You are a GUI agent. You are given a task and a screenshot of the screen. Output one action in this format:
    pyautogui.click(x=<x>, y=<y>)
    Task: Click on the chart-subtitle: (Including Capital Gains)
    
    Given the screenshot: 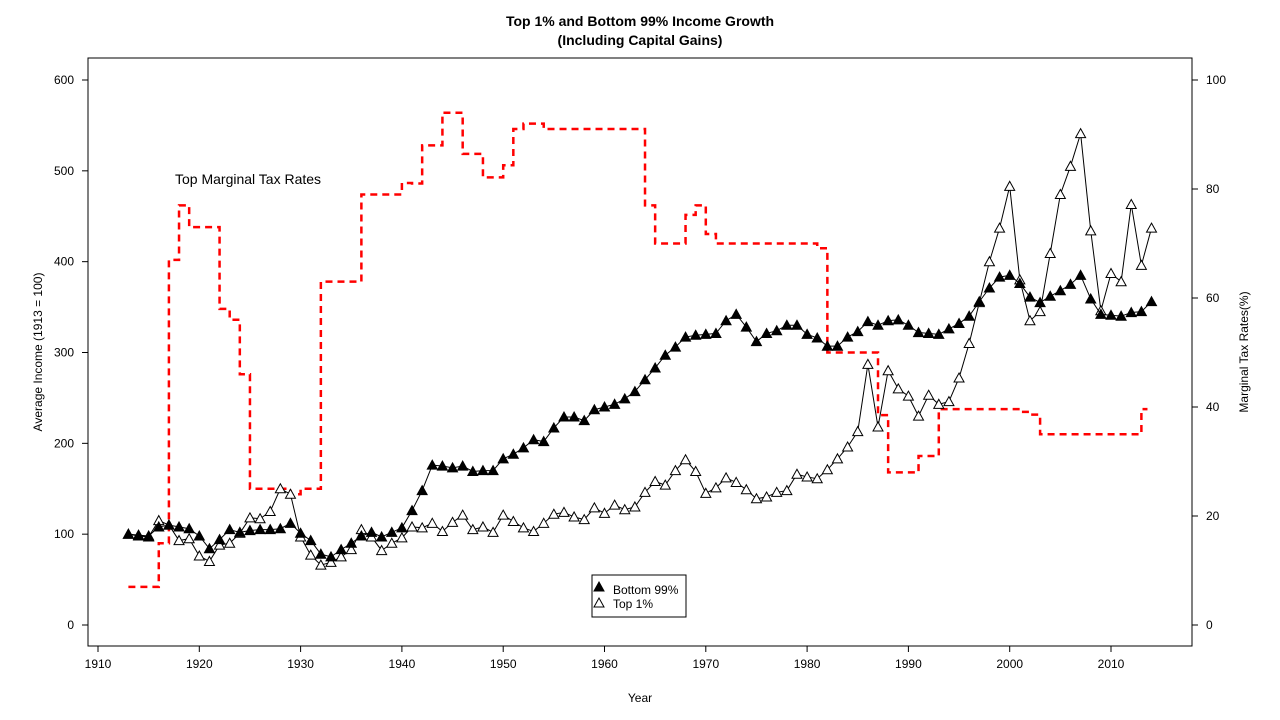 What is the action you would take?
    pyautogui.click(x=640, y=40)
    